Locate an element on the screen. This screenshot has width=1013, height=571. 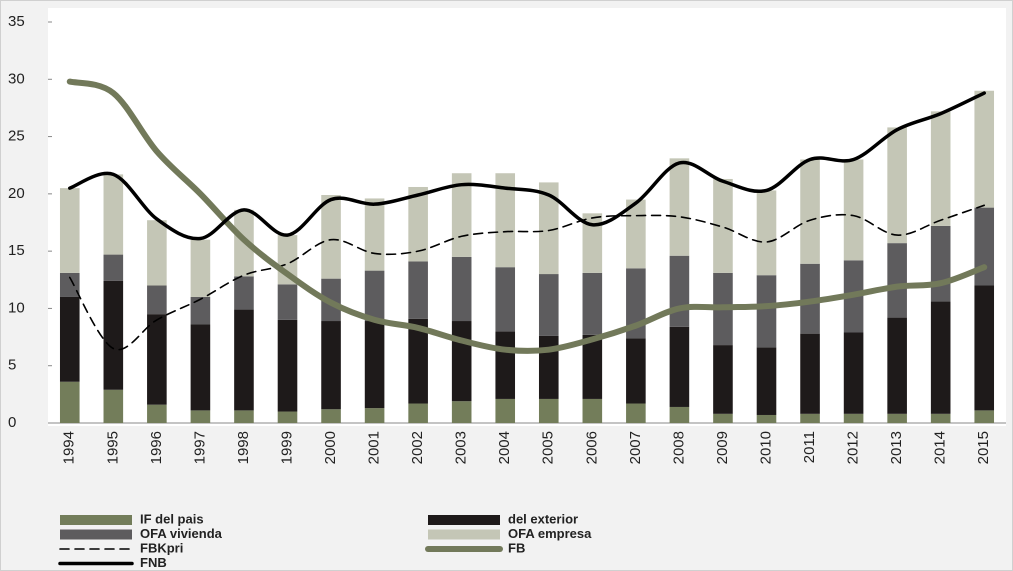
y-tick-label: 10 is located at coordinates (16, 307).